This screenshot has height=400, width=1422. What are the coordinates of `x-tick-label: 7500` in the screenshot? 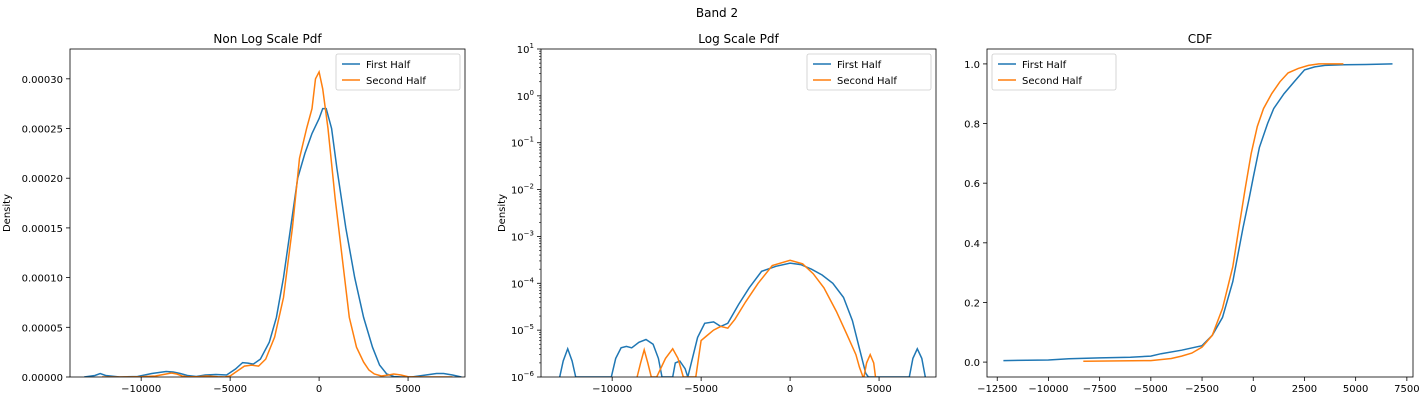 It's located at (1406, 389).